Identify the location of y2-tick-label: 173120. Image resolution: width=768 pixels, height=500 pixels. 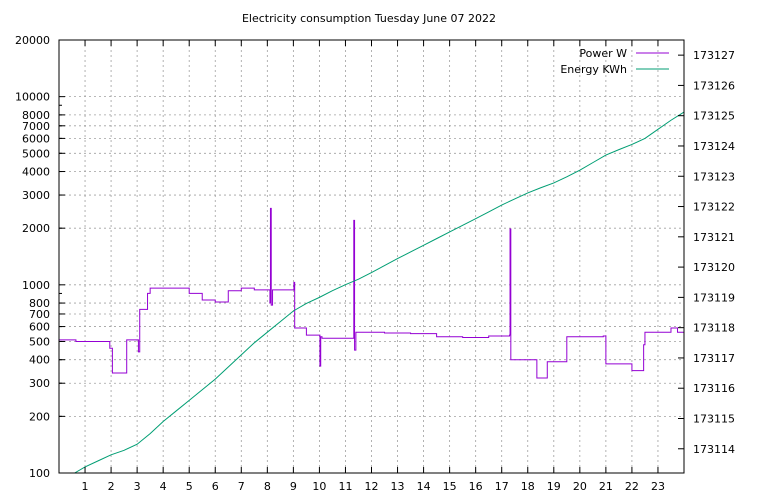
(714, 267).